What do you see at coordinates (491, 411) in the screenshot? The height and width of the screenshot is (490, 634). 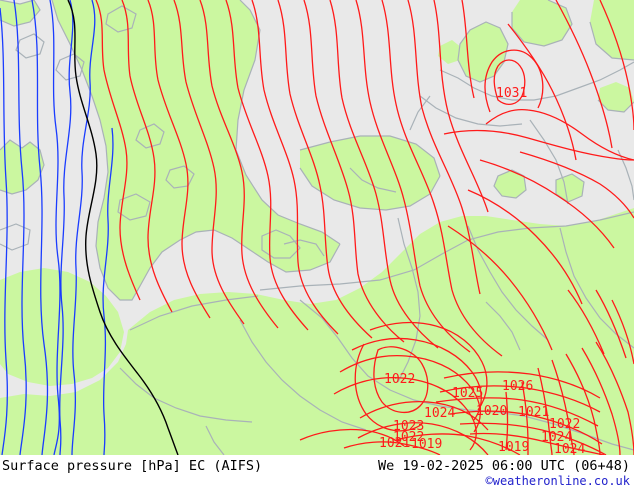 I see `isobar-label: 1020` at bounding box center [491, 411].